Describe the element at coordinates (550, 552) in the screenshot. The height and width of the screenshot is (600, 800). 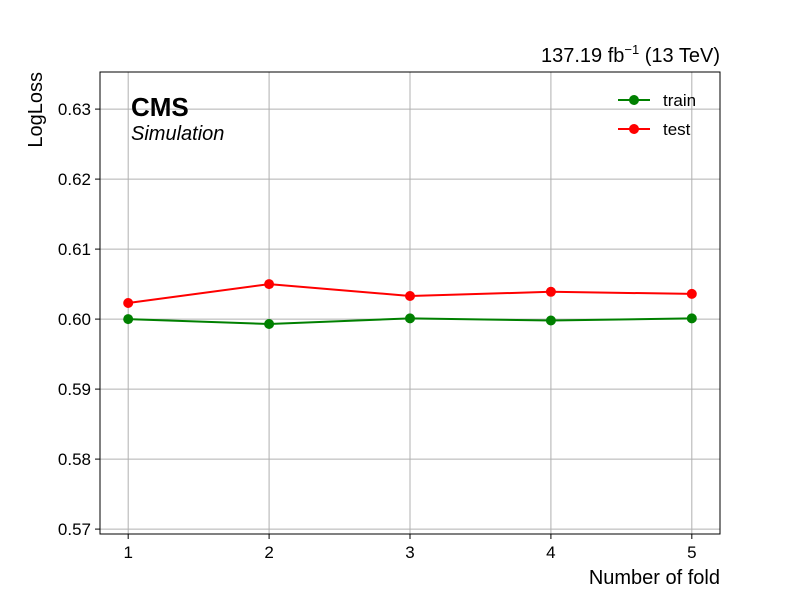
I see `x-tick-label: 4` at that location.